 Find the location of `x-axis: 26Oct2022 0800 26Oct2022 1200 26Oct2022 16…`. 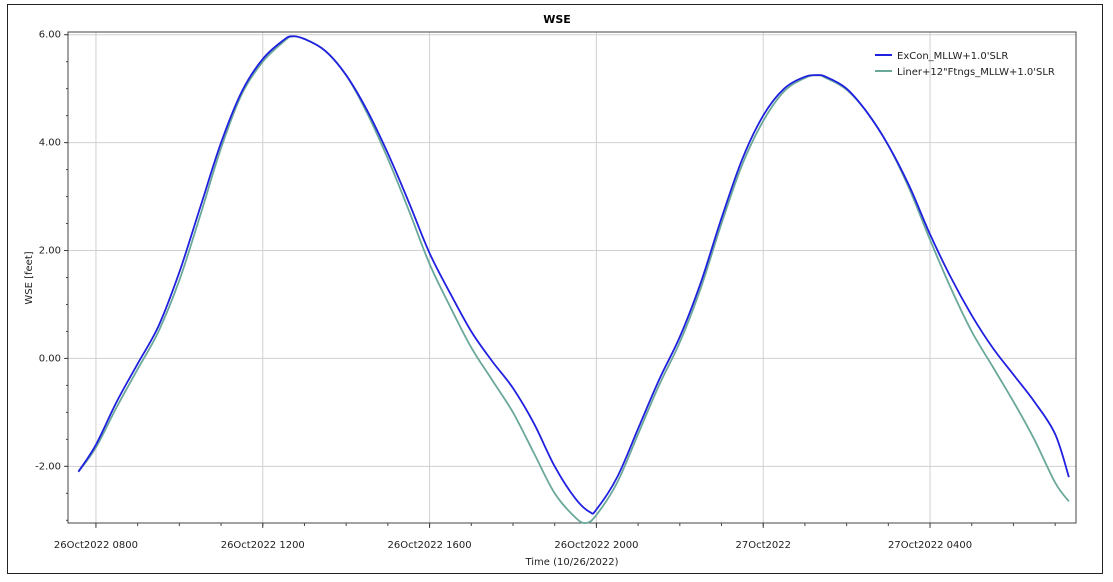

x-axis: 26Oct2022 0800 26Oct2022 1200 26Oct2022 16… is located at coordinates (555, 537).